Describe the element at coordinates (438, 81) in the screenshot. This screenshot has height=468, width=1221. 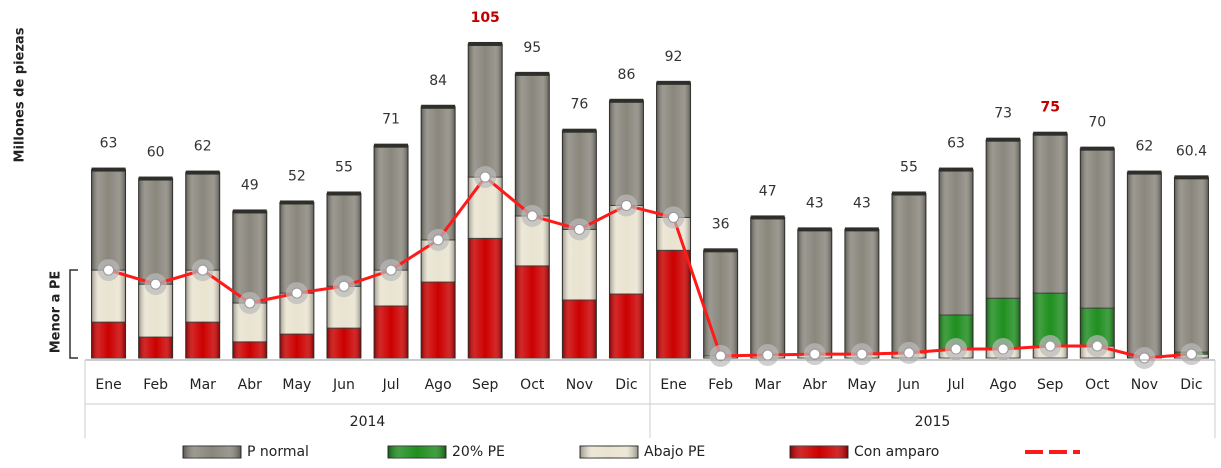
I see `total-label: 84` at that location.